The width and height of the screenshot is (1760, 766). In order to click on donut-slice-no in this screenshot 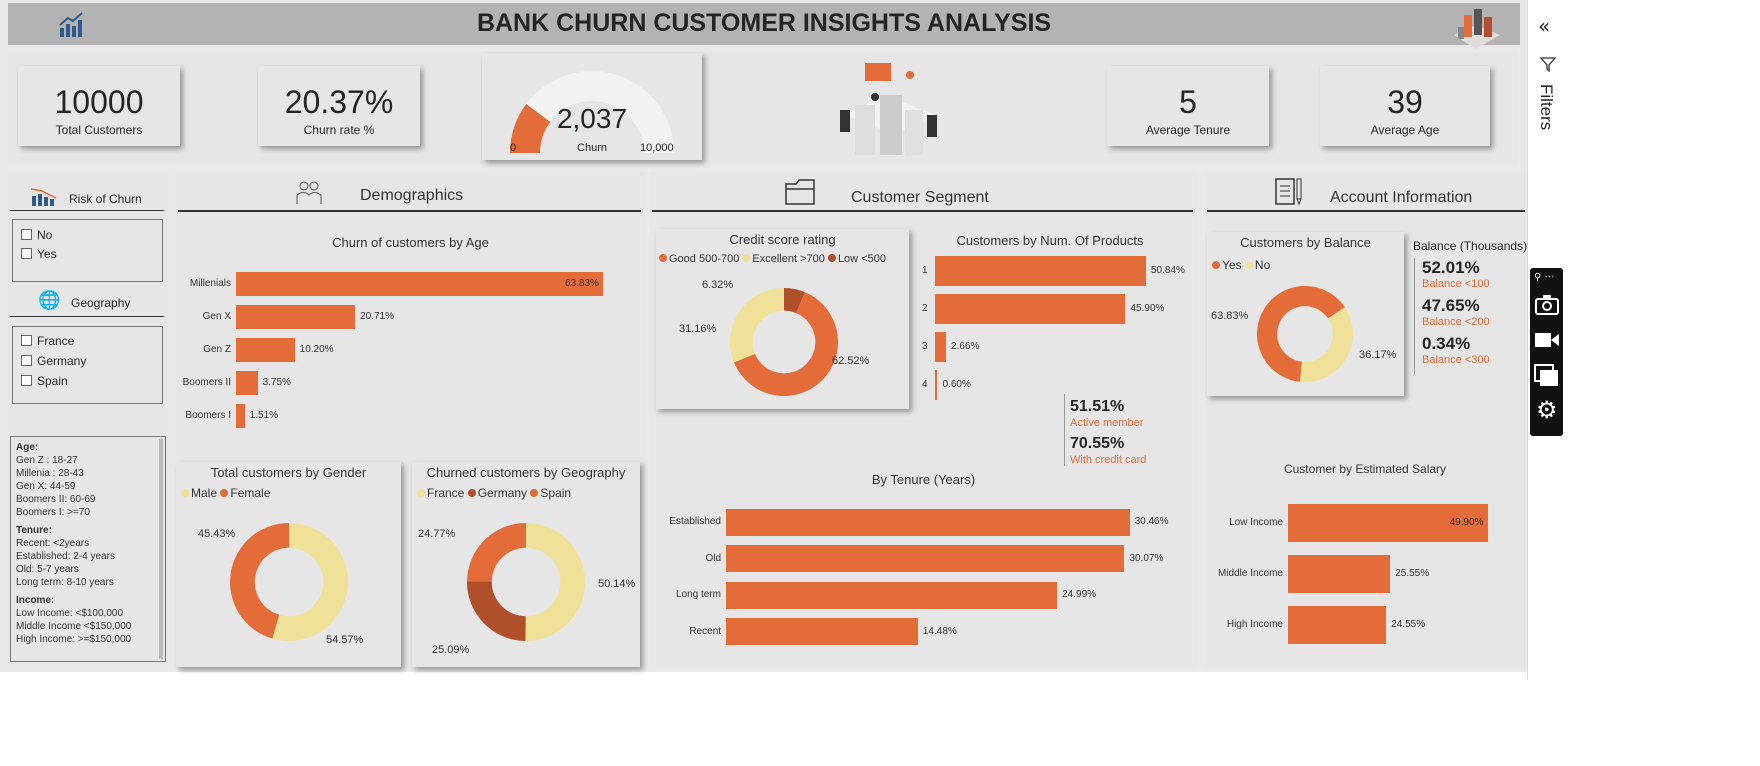, I will do `click(1326, 344)`.